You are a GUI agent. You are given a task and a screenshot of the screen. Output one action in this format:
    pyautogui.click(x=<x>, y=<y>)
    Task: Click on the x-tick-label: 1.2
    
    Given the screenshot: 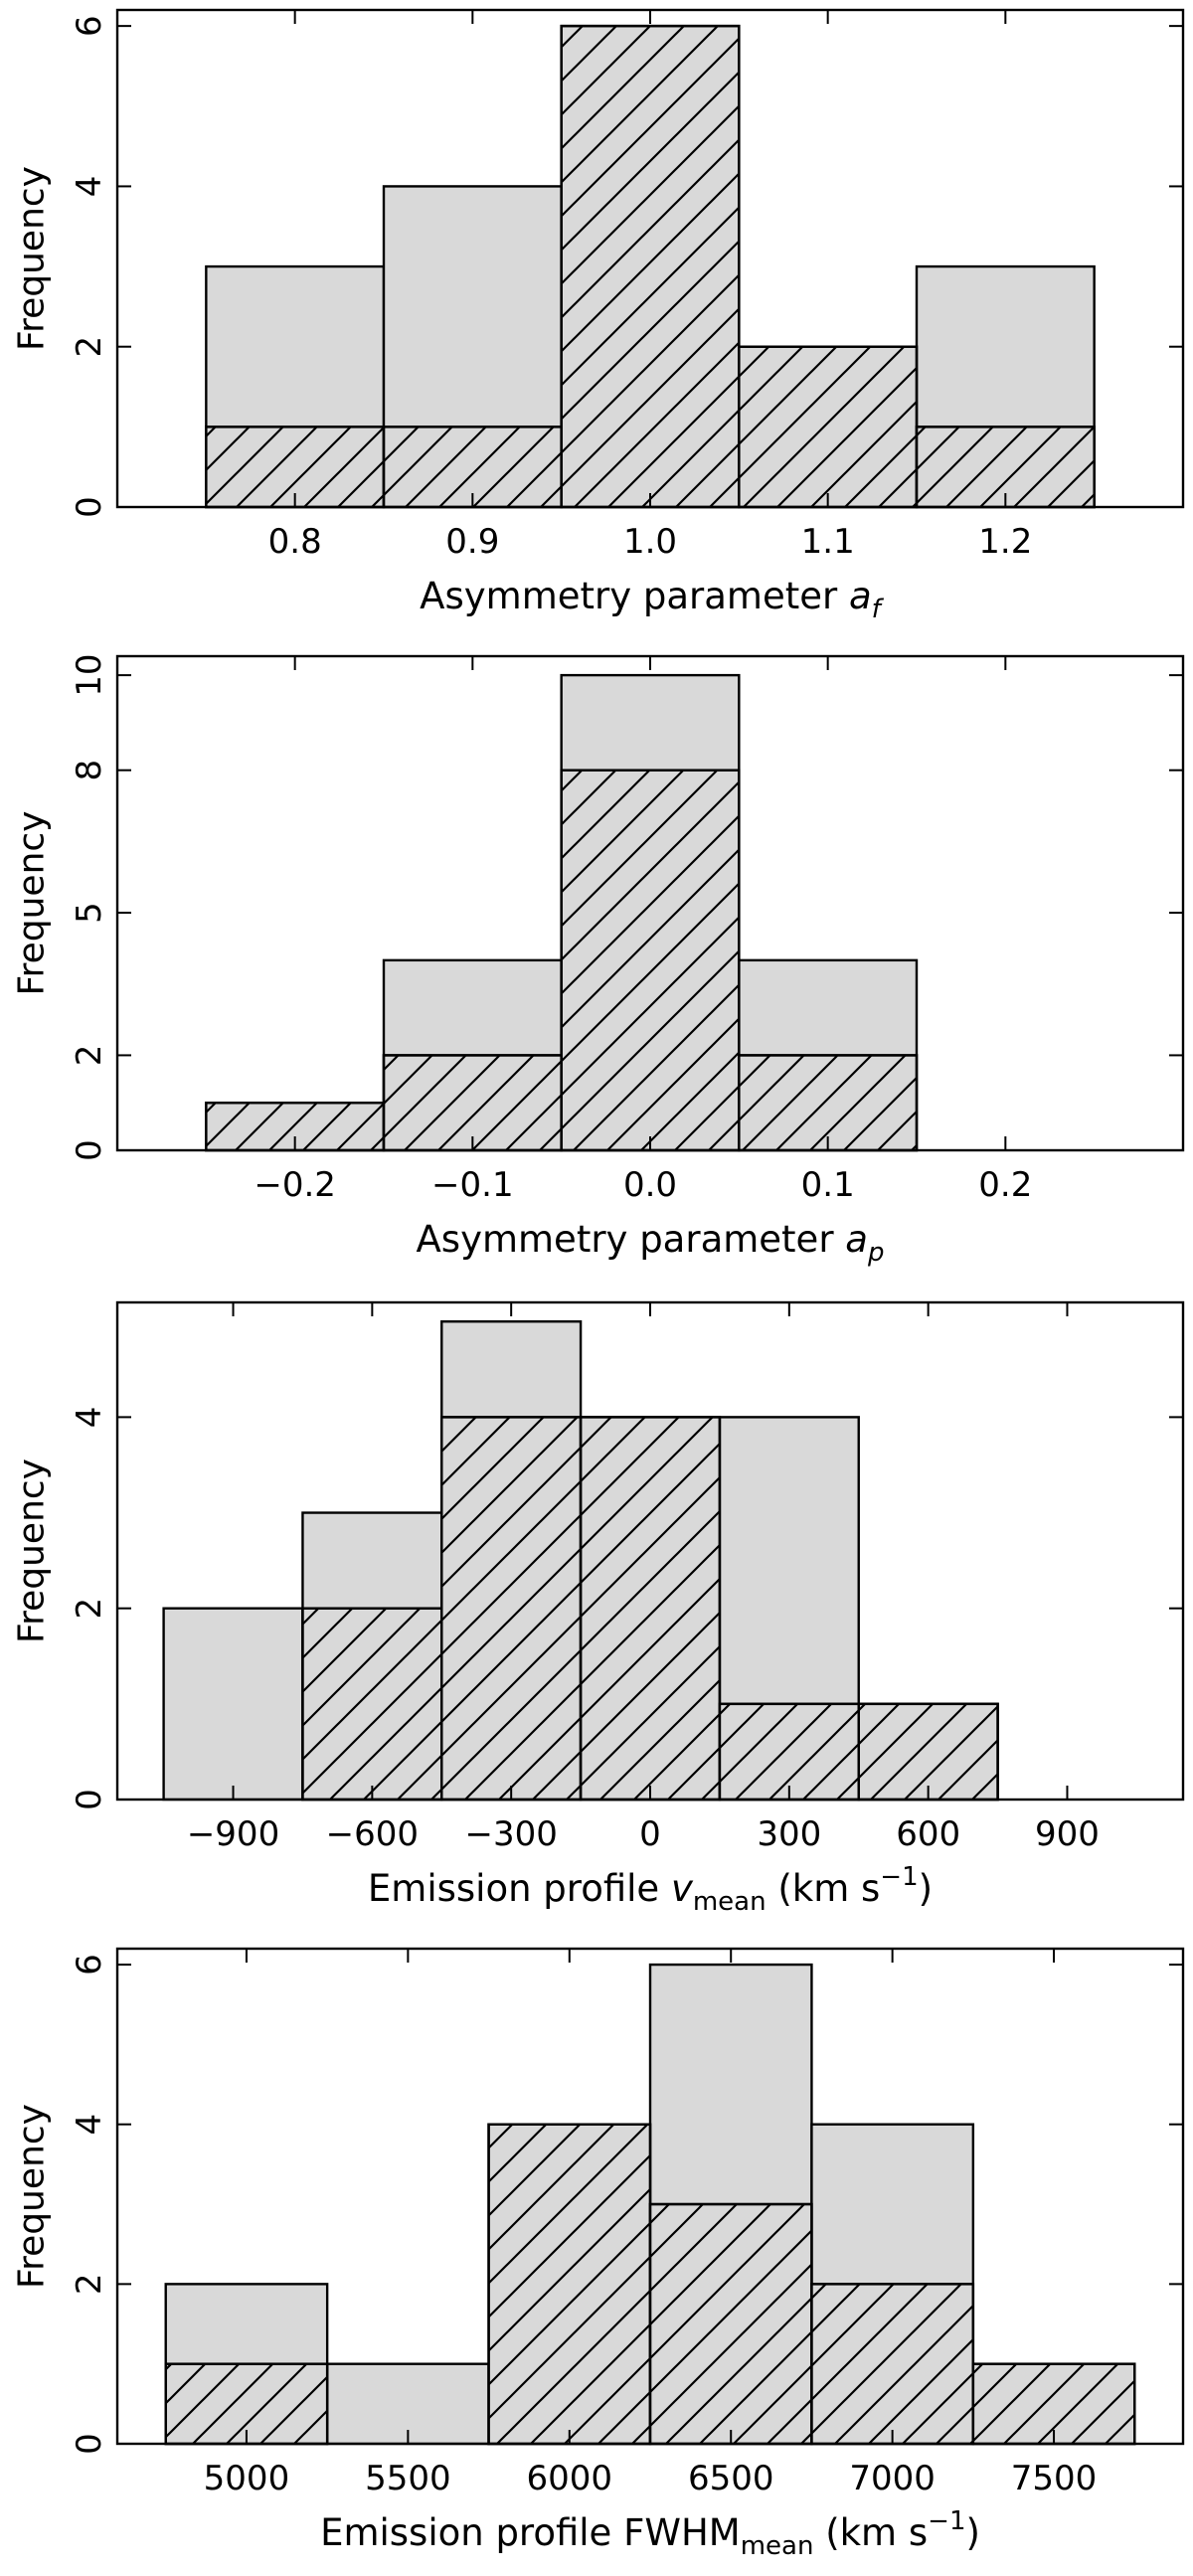 What is the action you would take?
    pyautogui.click(x=1005, y=542)
    